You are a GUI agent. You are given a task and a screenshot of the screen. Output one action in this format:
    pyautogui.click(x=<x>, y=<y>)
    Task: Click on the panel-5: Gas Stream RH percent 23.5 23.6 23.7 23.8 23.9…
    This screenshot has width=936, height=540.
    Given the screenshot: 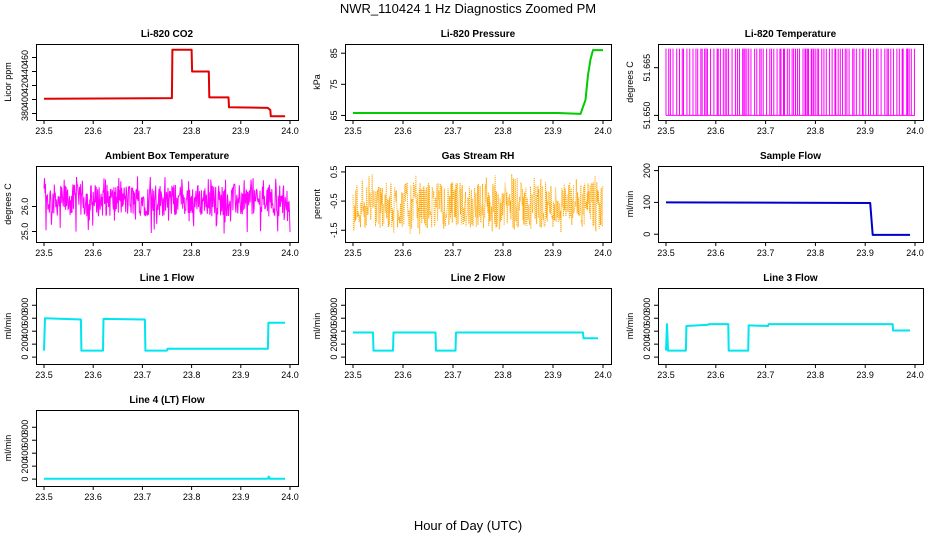 What is the action you would take?
    pyautogui.click(x=462, y=204)
    